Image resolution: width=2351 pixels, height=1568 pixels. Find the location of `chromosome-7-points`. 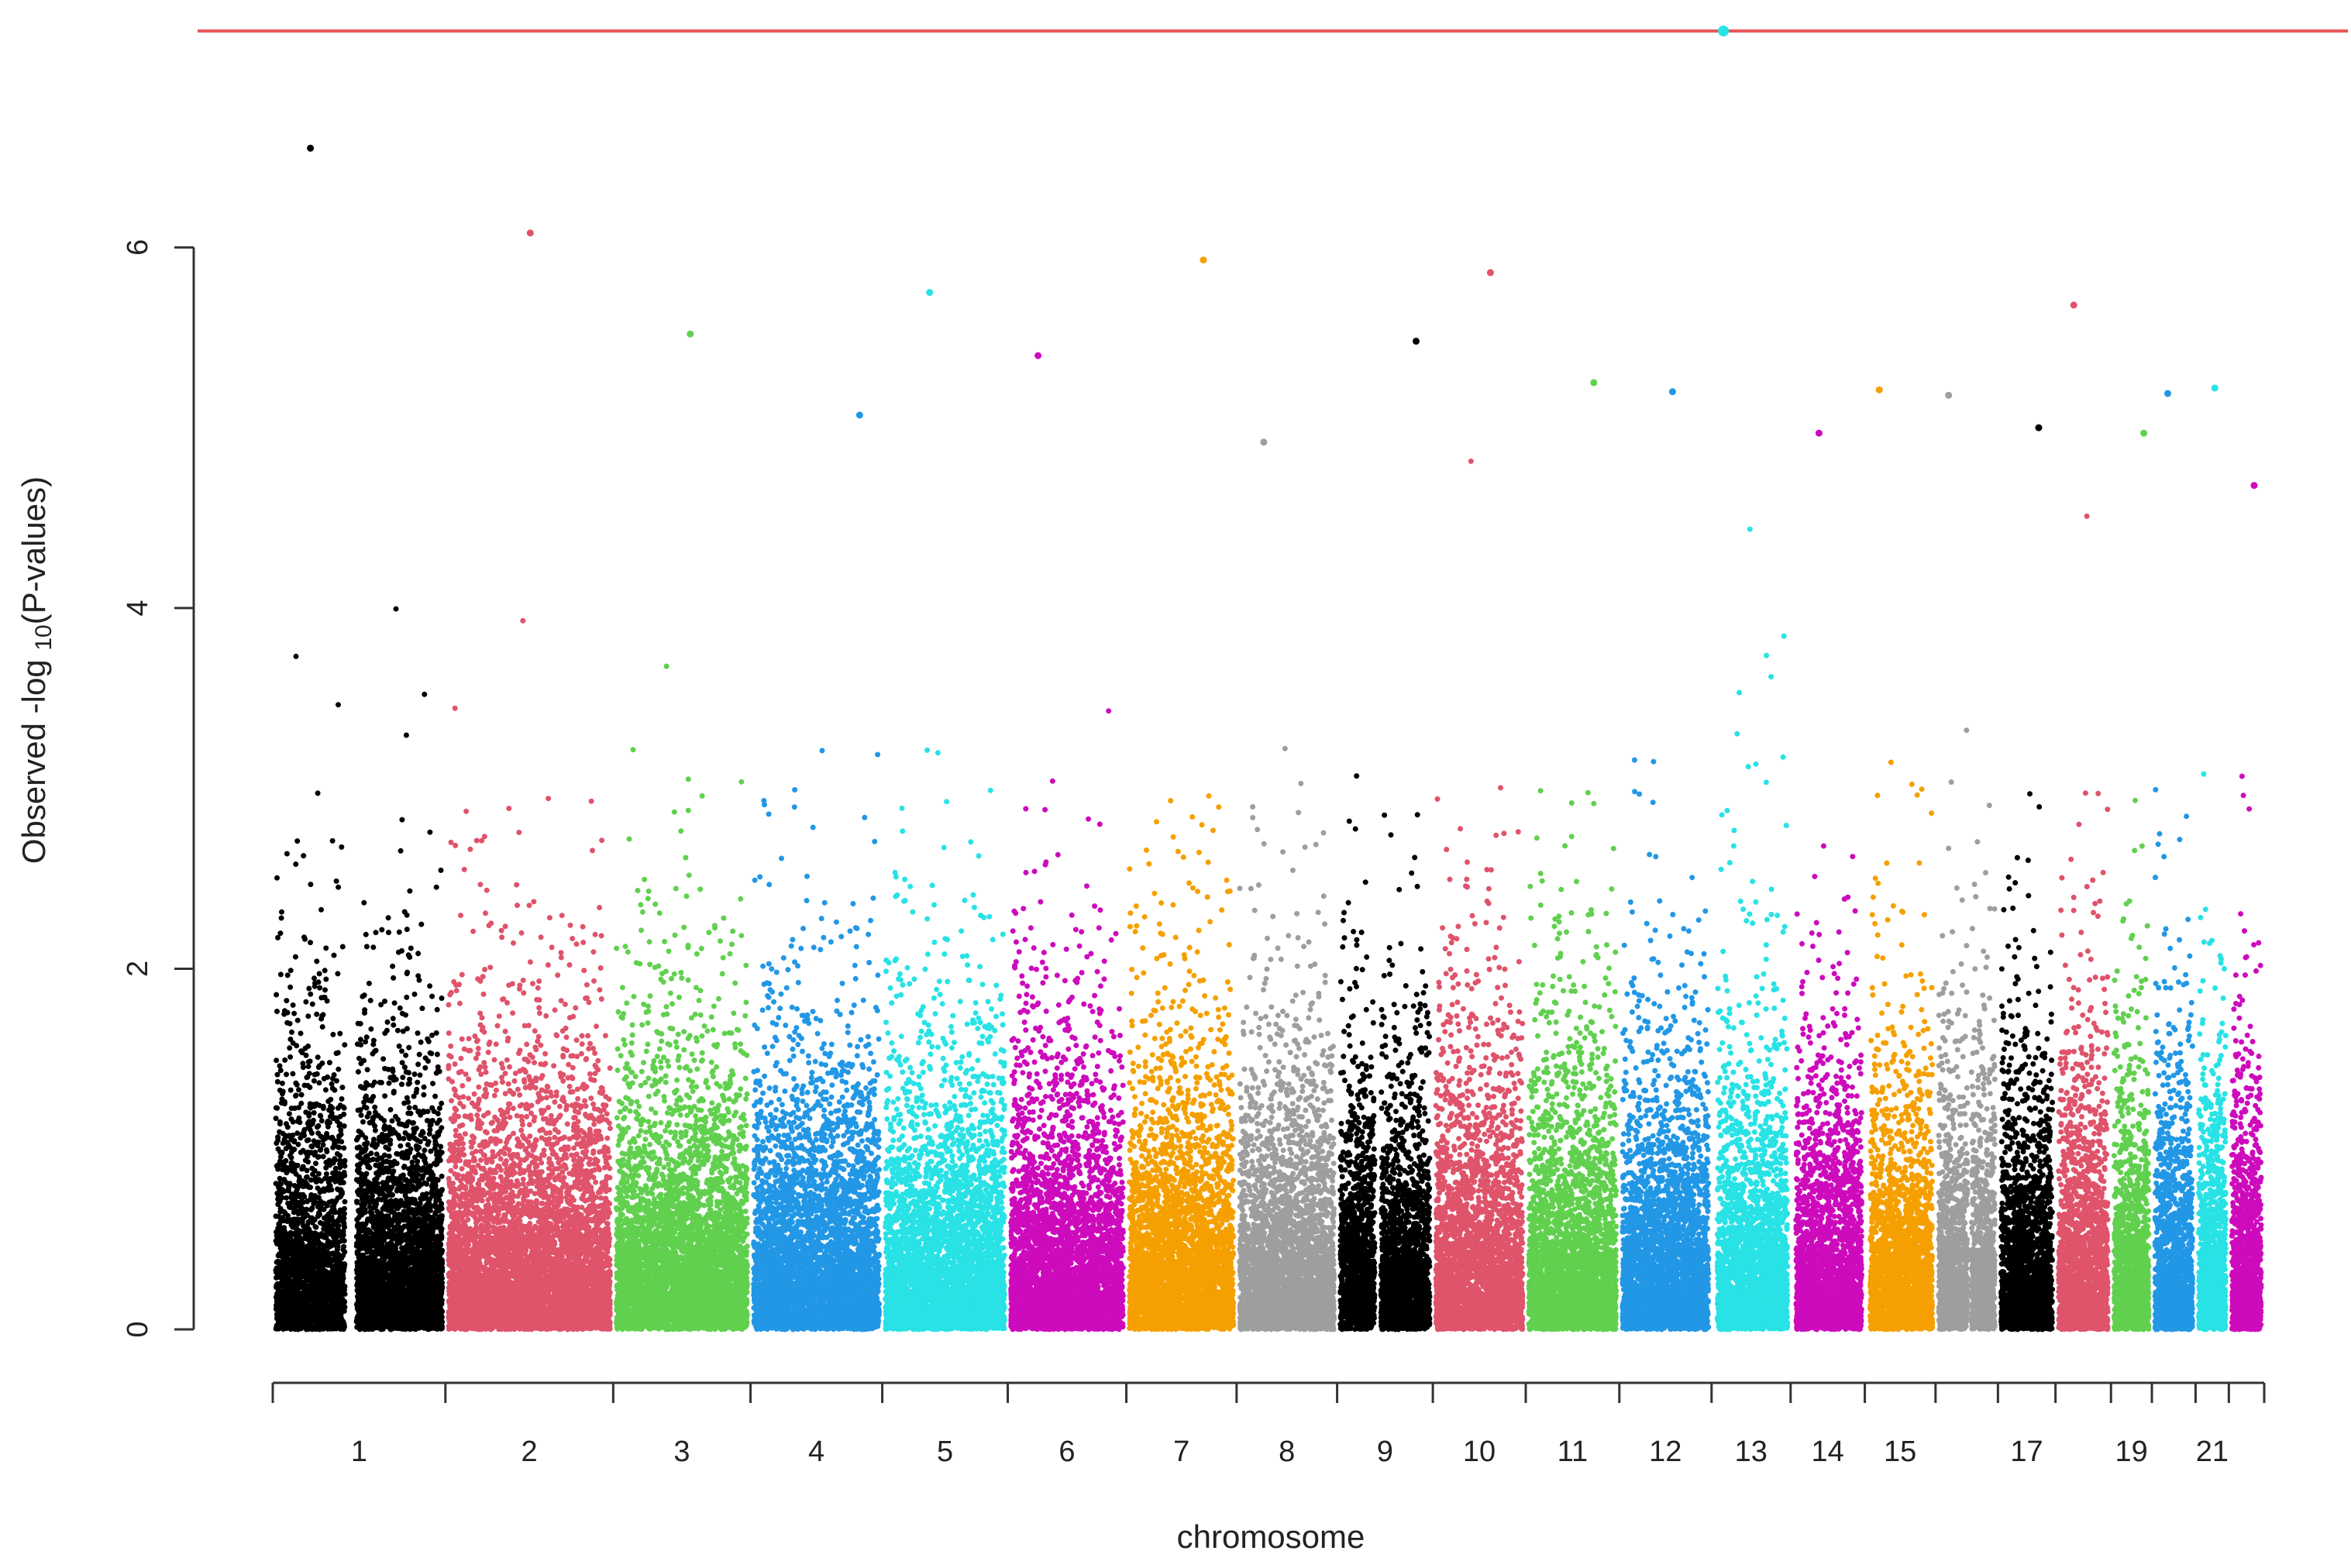

chromosome-7-points is located at coordinates (1182, 1062).